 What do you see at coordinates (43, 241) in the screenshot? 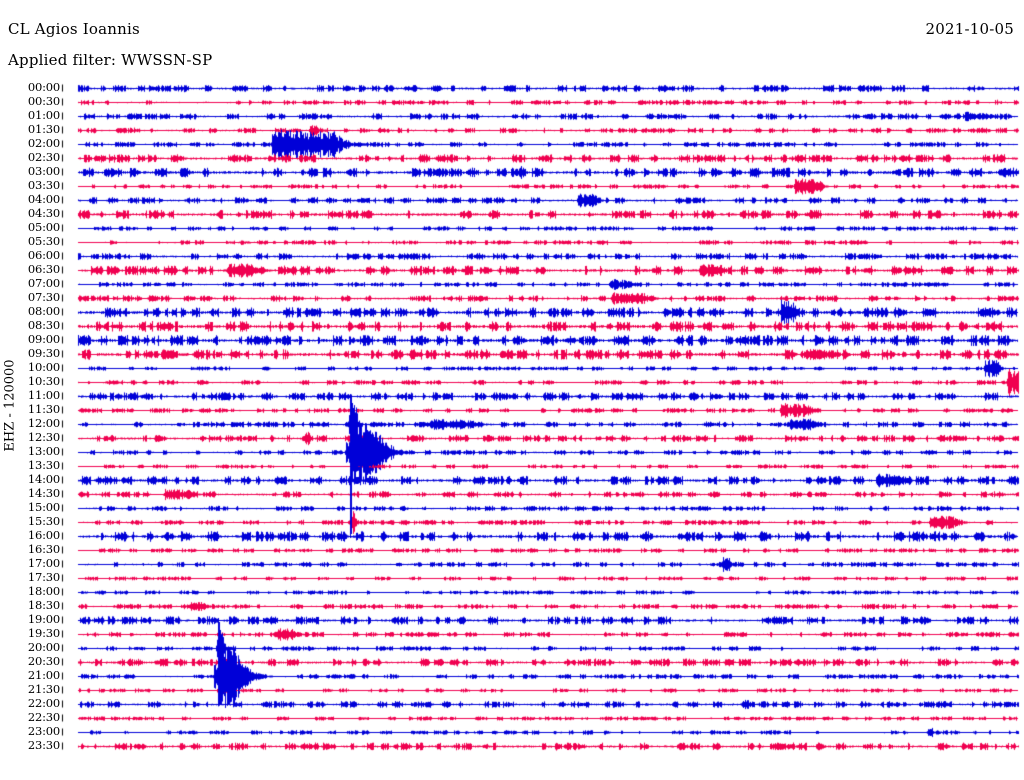
I see `time-label: 05:30` at bounding box center [43, 241].